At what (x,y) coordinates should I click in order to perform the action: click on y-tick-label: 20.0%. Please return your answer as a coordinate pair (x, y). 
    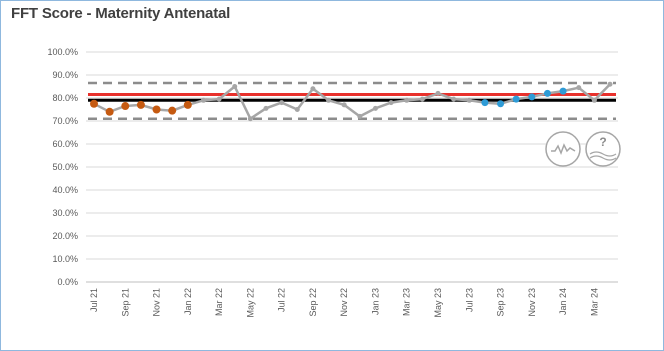
    Looking at the image, I should click on (65, 236).